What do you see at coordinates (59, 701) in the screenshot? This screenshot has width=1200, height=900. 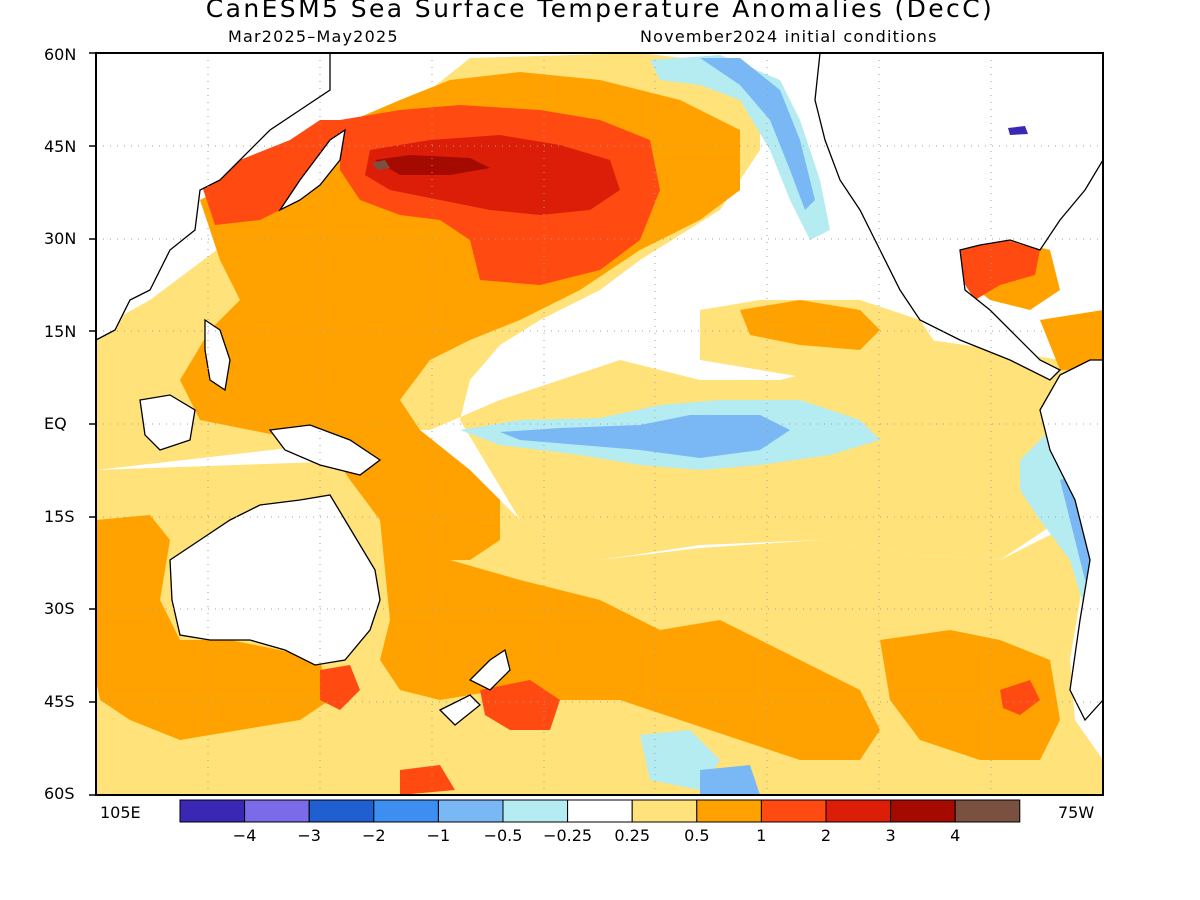 I see `lat-label-45s: 45S` at bounding box center [59, 701].